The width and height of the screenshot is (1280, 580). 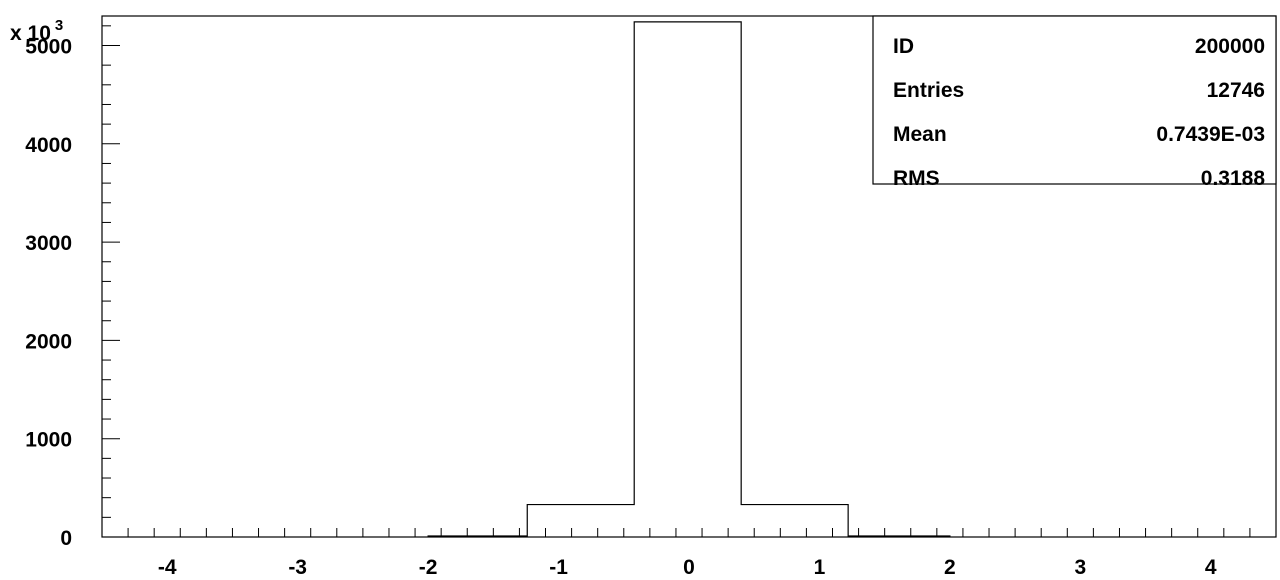 What do you see at coordinates (48, 145) in the screenshot?
I see `y-tick-label: 4000` at bounding box center [48, 145].